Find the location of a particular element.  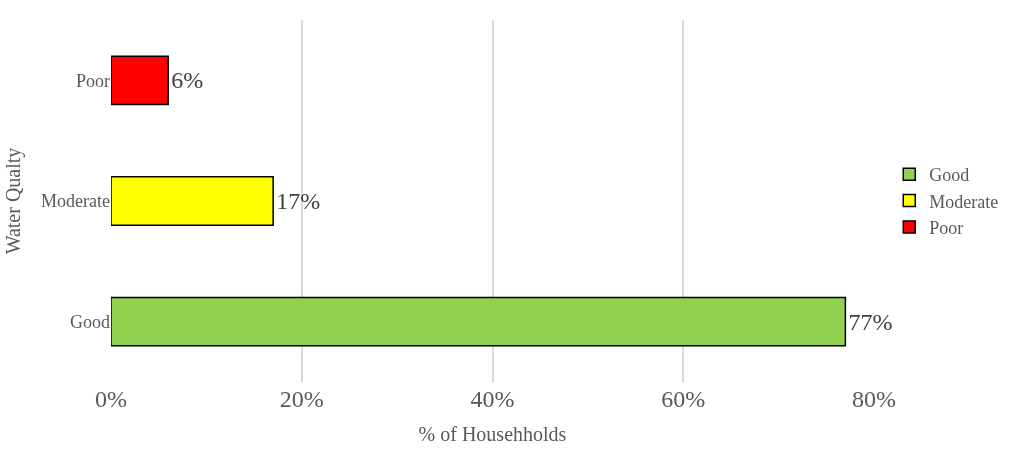

y-tick-label: Good is located at coordinates (90, 321).